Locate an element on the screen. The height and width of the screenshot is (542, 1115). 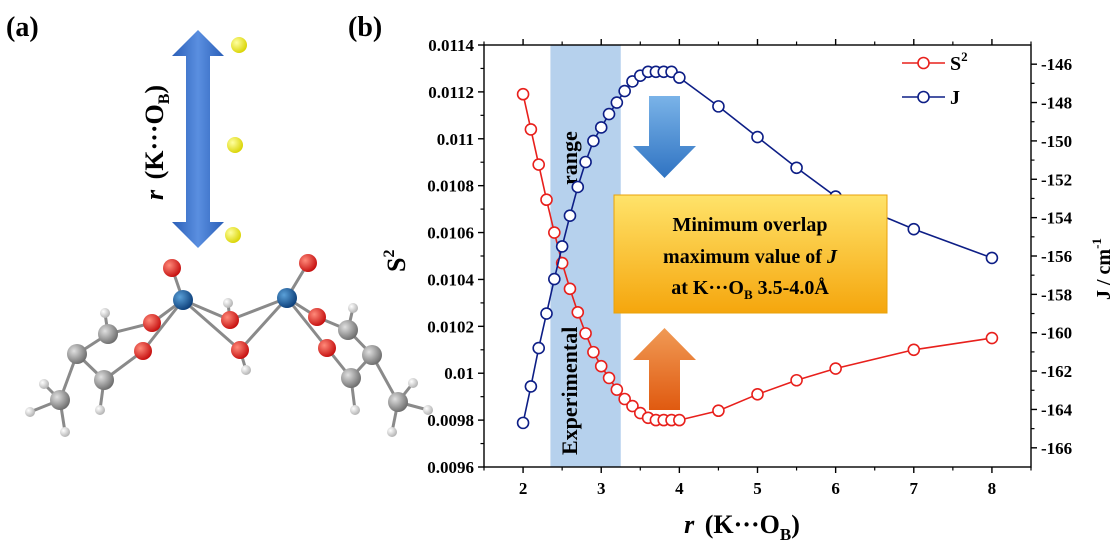
y-left-tick-label: 0.0108 is located at coordinates (450, 186).